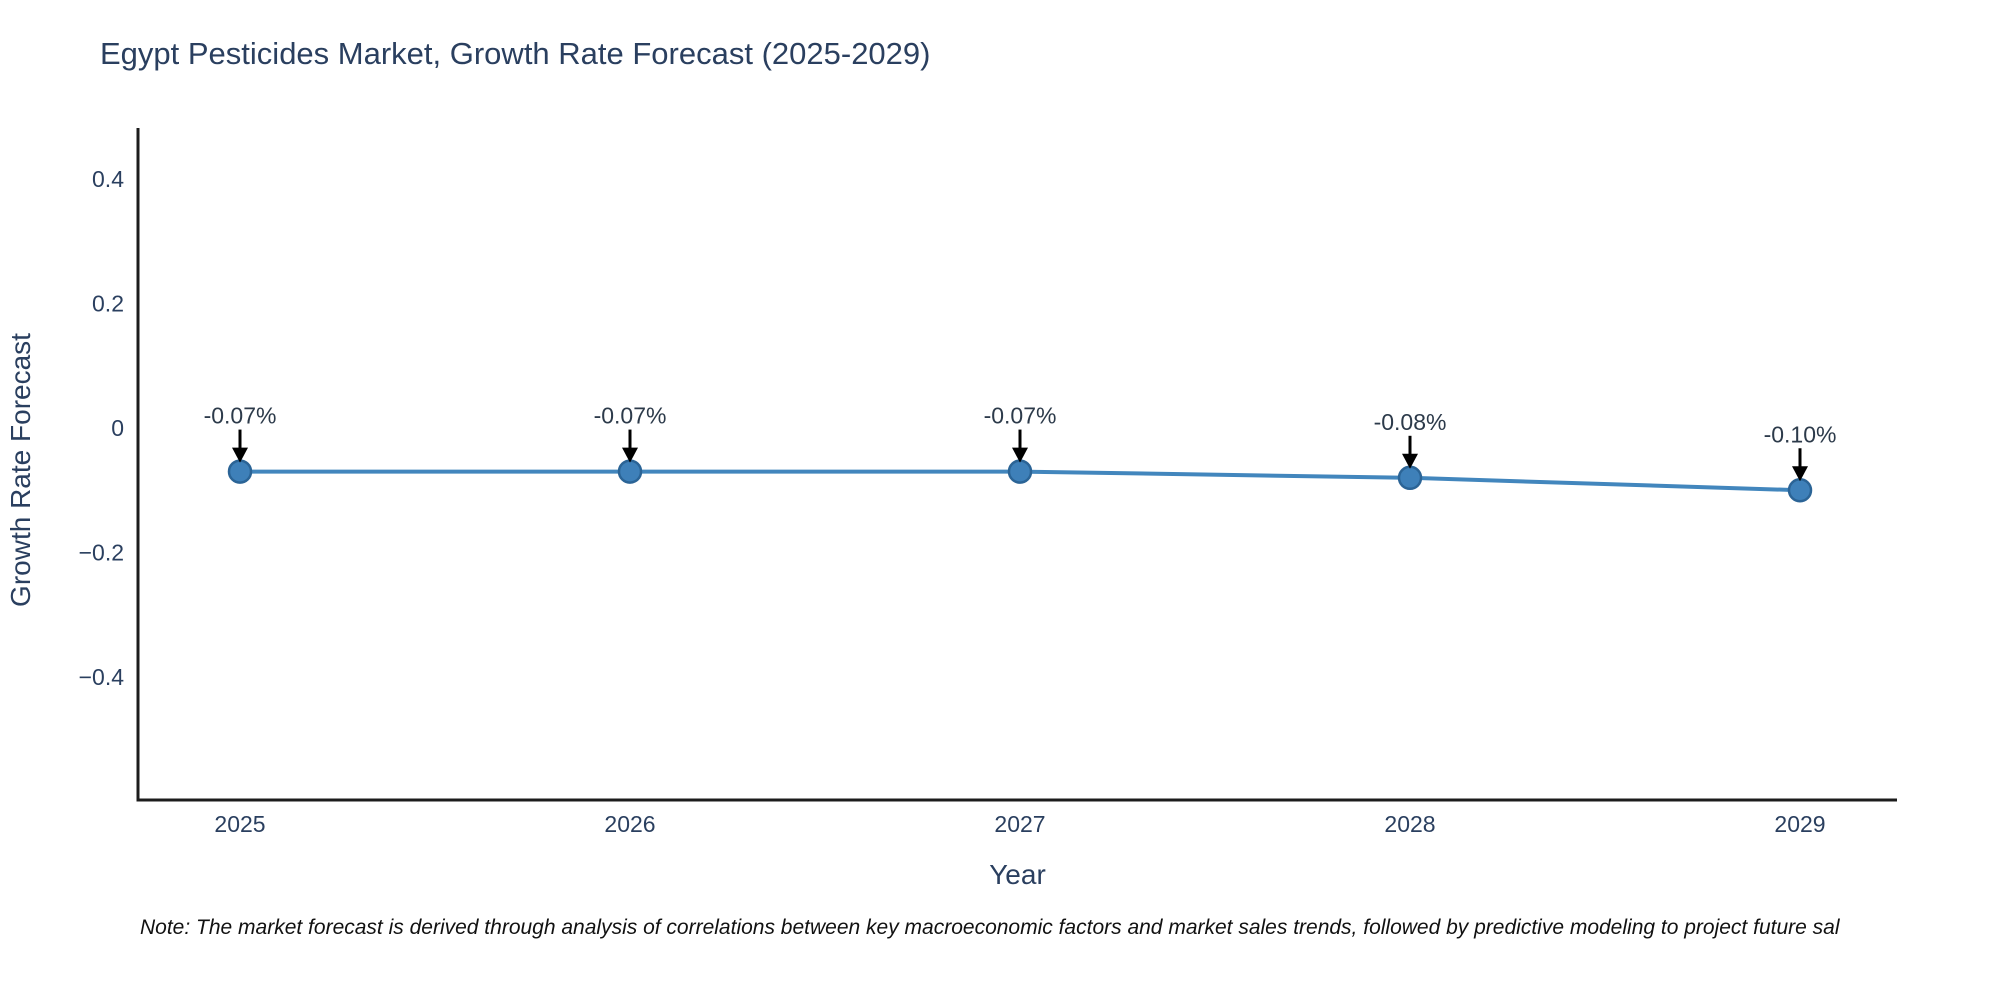 Image resolution: width=2000 pixels, height=1000 pixels. What do you see at coordinates (239, 824) in the screenshot?
I see `x-tick-label: 2025` at bounding box center [239, 824].